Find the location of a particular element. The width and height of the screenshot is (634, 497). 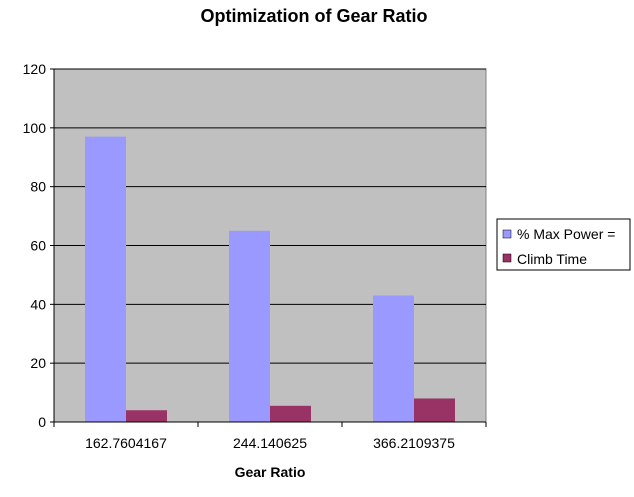

y-tick-label: 0 is located at coordinates (42, 422).